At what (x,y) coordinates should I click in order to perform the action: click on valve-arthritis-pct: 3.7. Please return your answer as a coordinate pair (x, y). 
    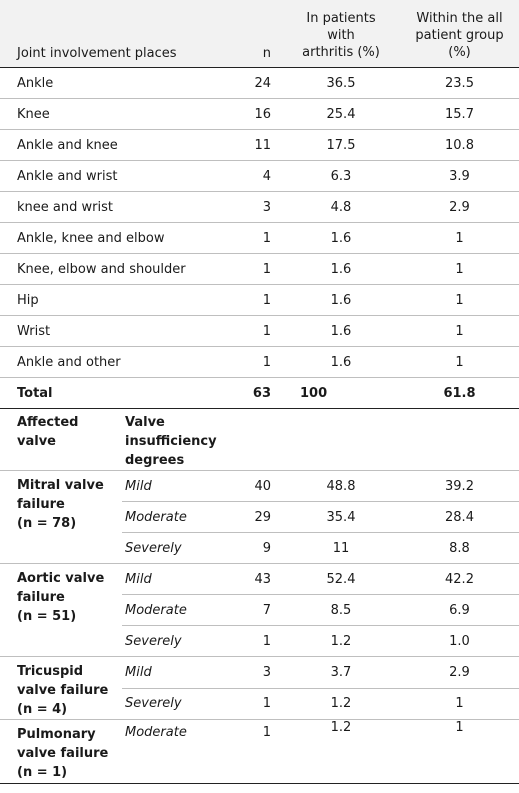
    Looking at the image, I should click on (341, 672).